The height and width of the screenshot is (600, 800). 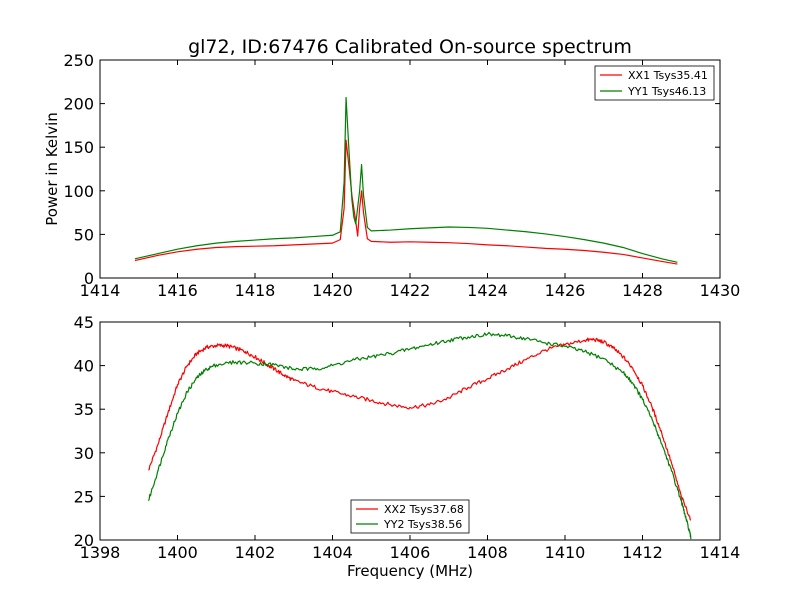 I want to click on top-x-tick-label: 1430, so click(x=720, y=290).